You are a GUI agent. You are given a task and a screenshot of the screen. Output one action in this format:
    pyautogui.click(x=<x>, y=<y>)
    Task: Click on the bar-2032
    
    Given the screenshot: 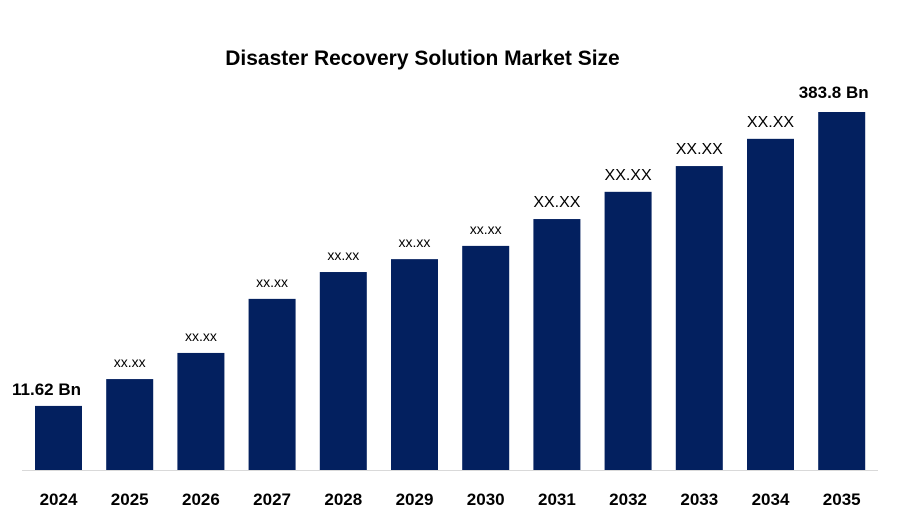 What is the action you would take?
    pyautogui.click(x=628, y=331)
    